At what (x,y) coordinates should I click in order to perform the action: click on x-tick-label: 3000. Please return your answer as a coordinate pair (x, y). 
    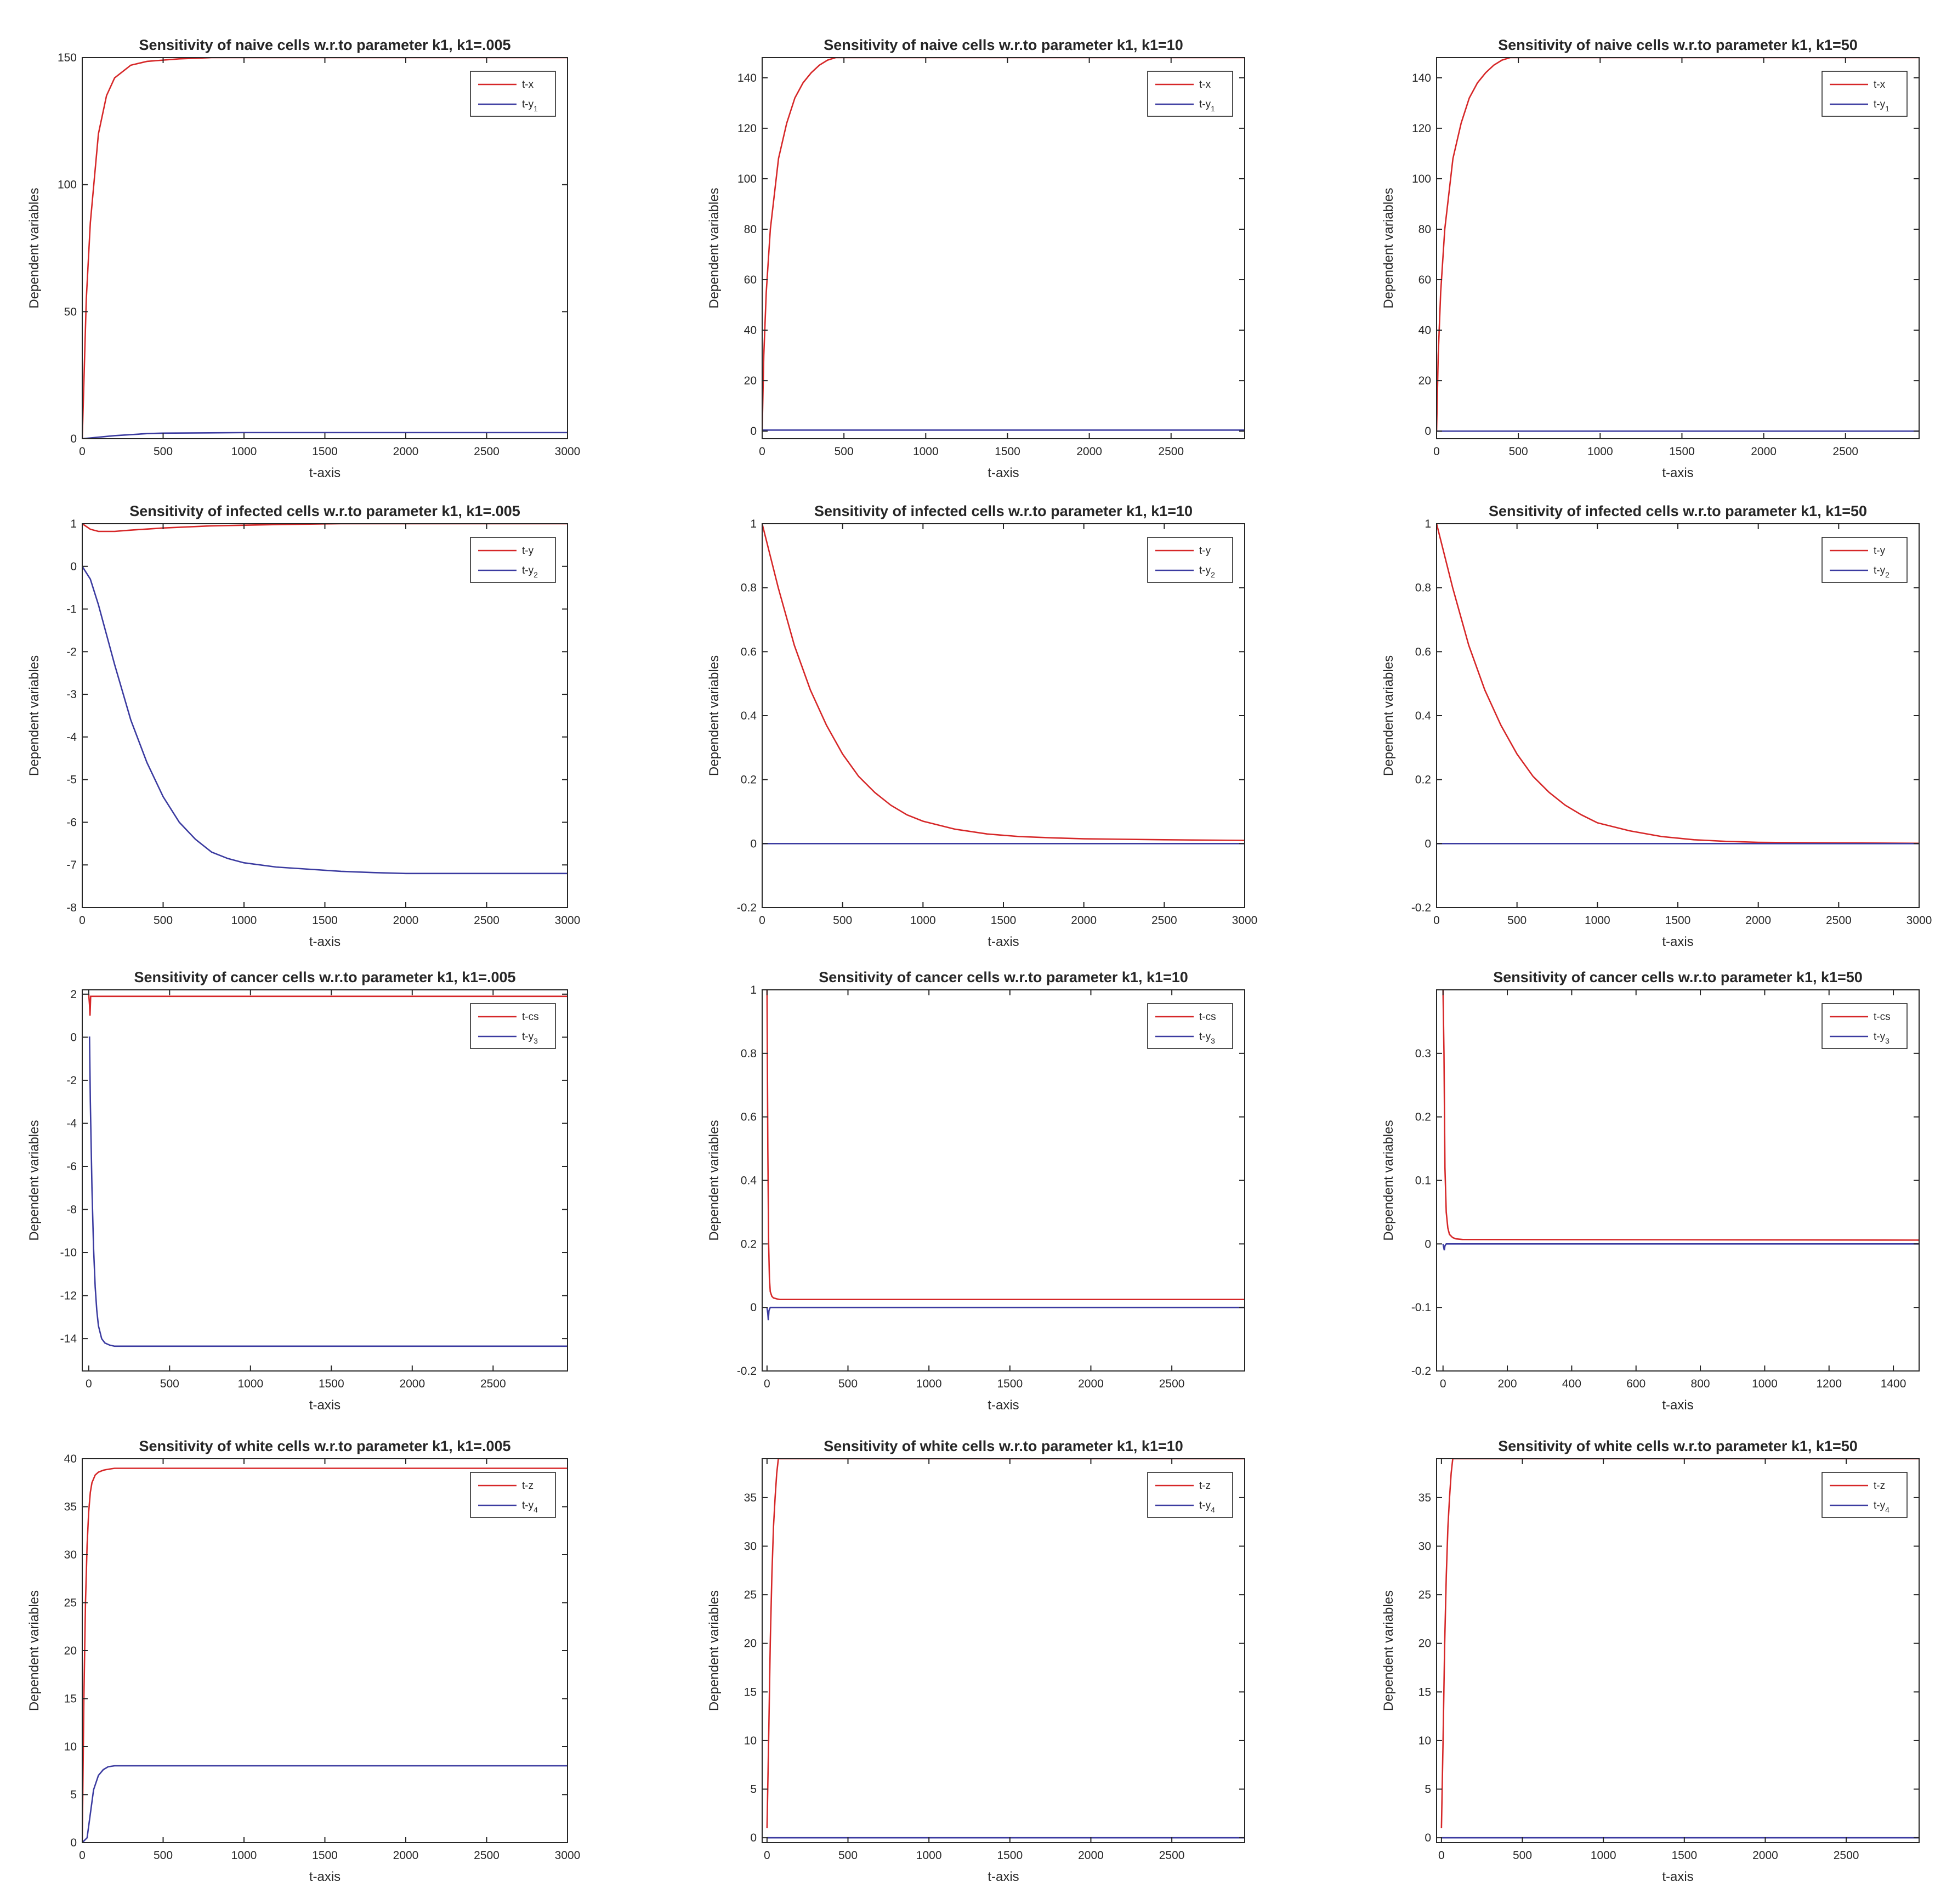
    Looking at the image, I should click on (568, 920).